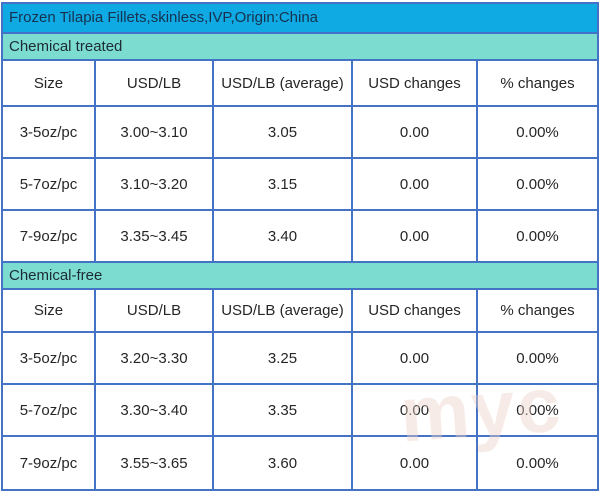 The image size is (603, 493). Describe the element at coordinates (153, 132) in the screenshot. I see `cell-usd-lb: 3.00~3.10` at that location.